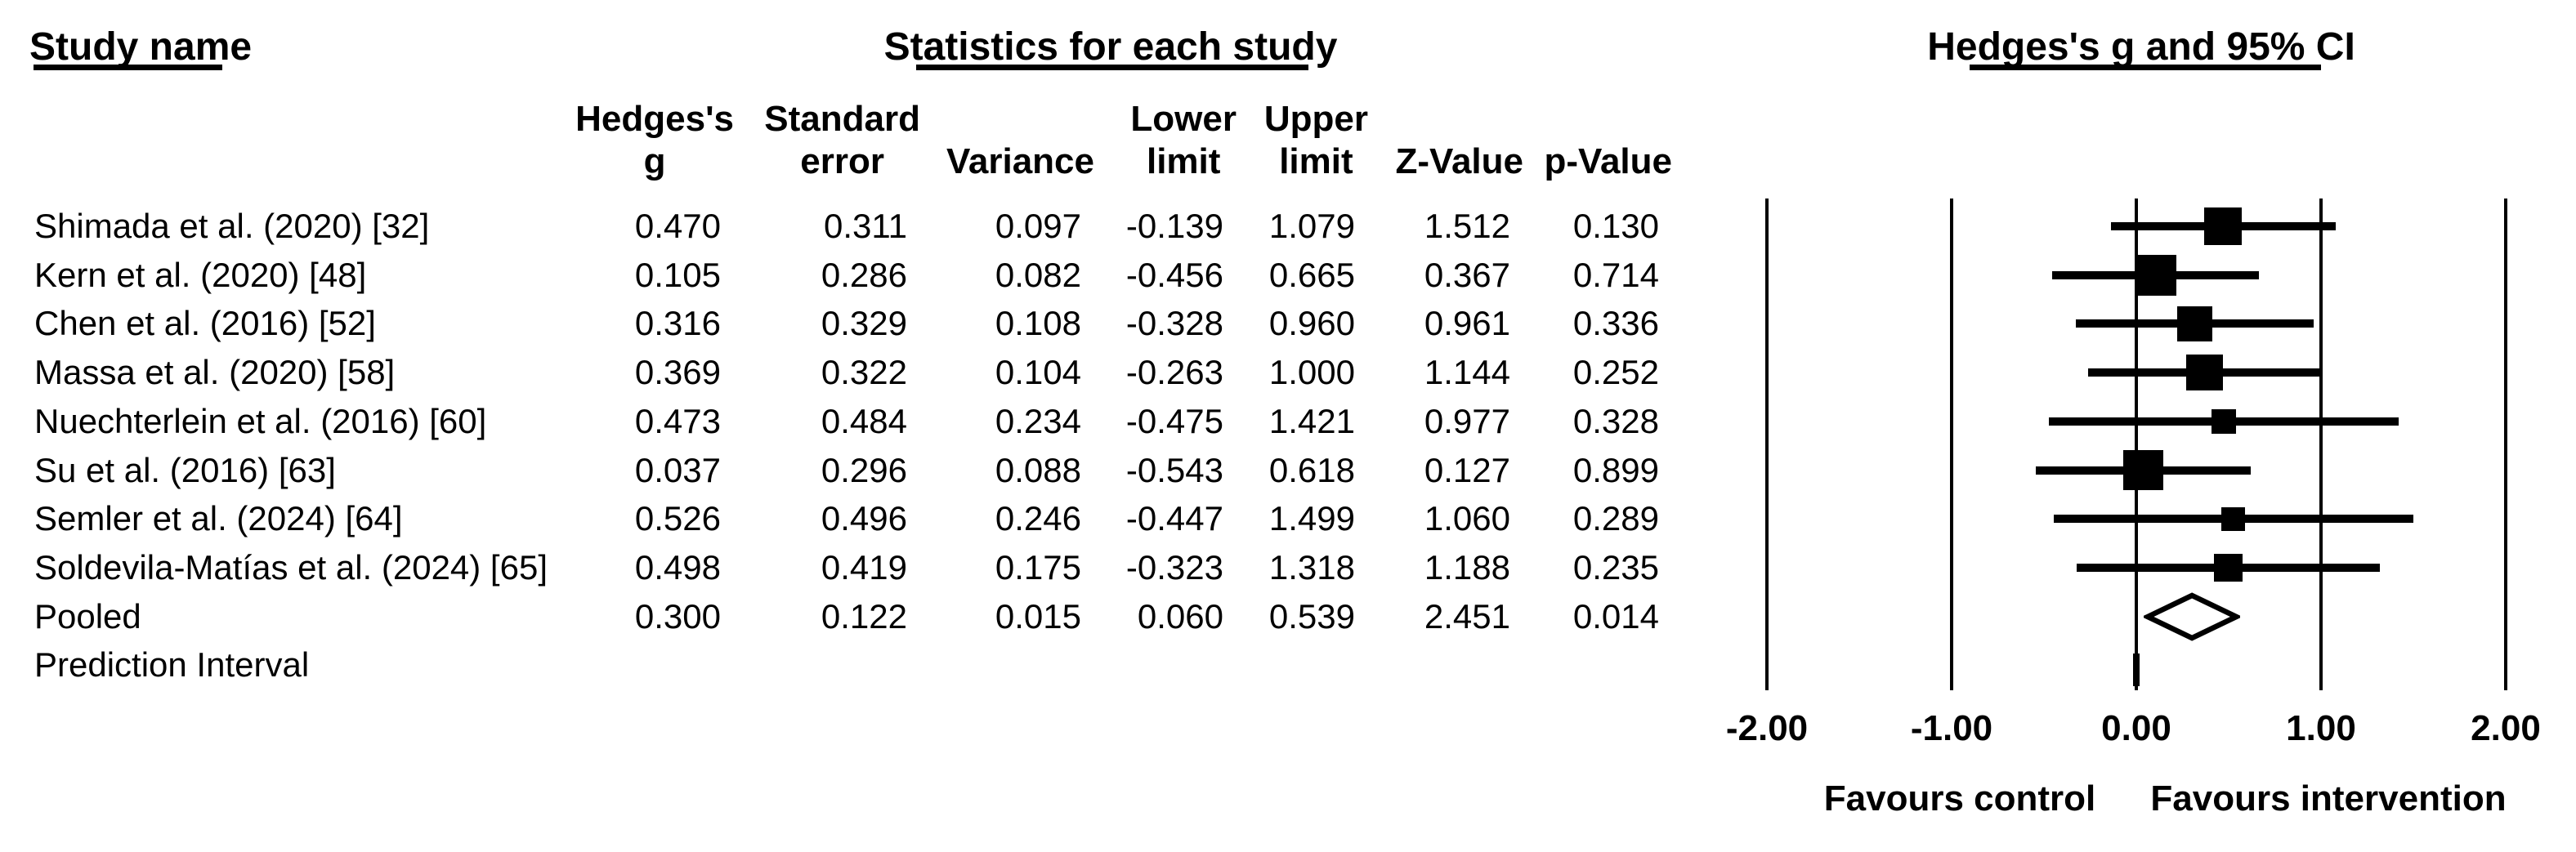 This screenshot has width=2576, height=852. I want to click on stat-cell-z: 1.188, so click(1467, 567).